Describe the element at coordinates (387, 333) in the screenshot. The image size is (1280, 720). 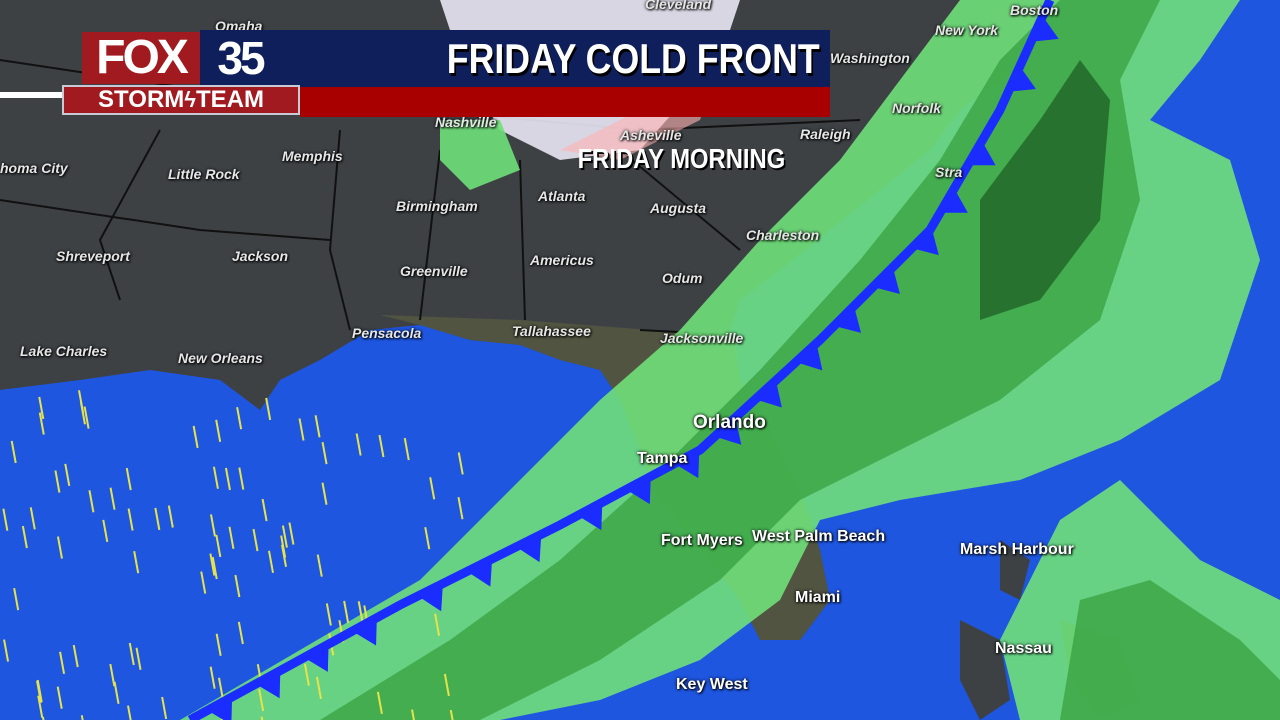
I see `city-label: Pensacola` at that location.